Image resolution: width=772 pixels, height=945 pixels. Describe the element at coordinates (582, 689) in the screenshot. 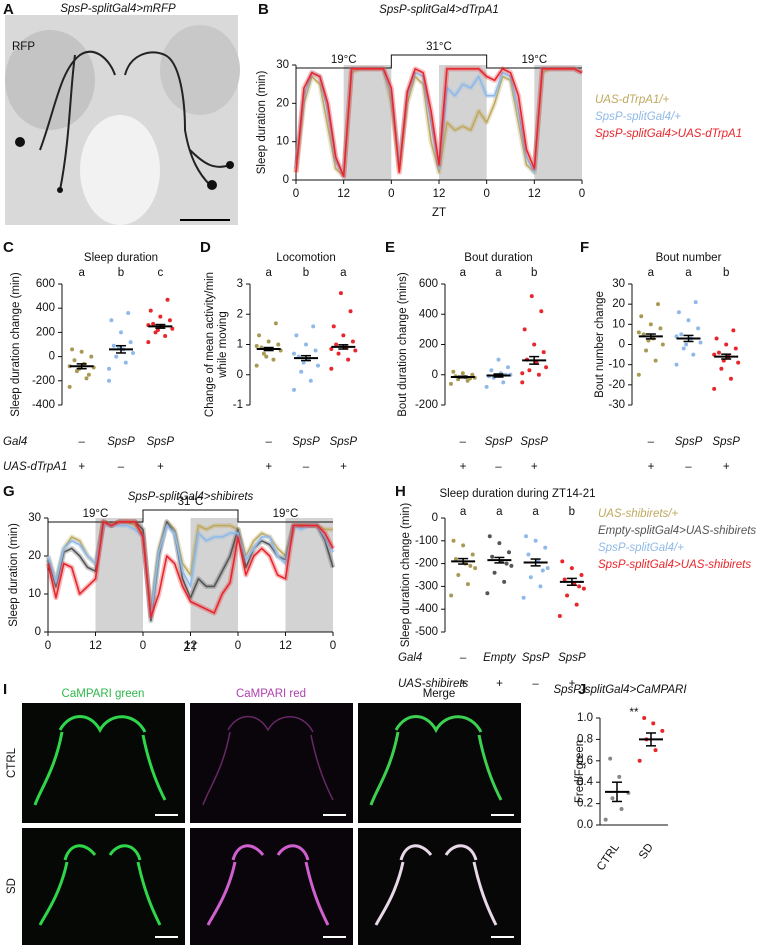

I see `panel-label: J` at that location.